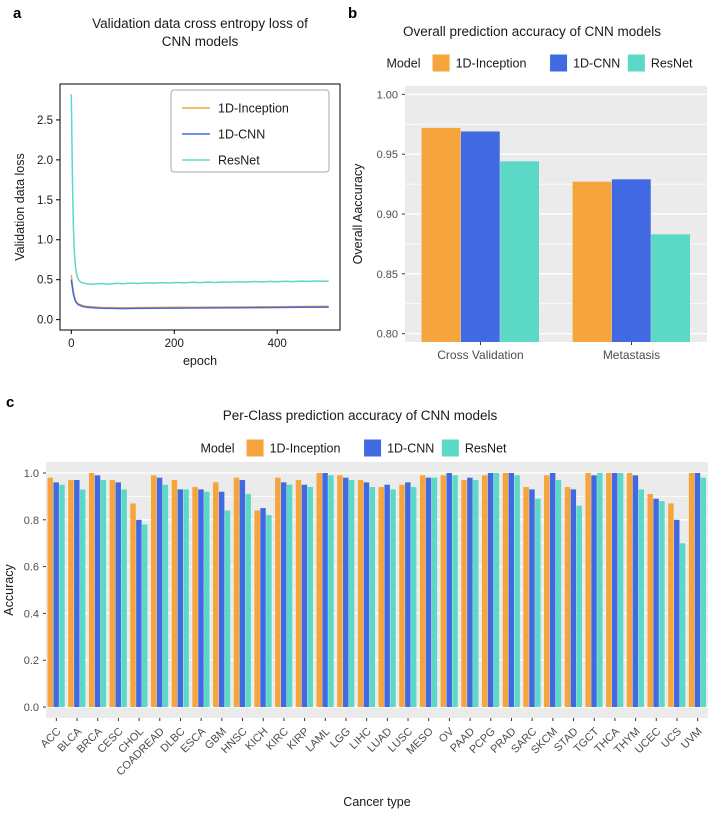 The image size is (714, 823). Describe the element at coordinates (153, 591) in the screenshot. I see `bar-1D-Inception-COADREAD` at that location.